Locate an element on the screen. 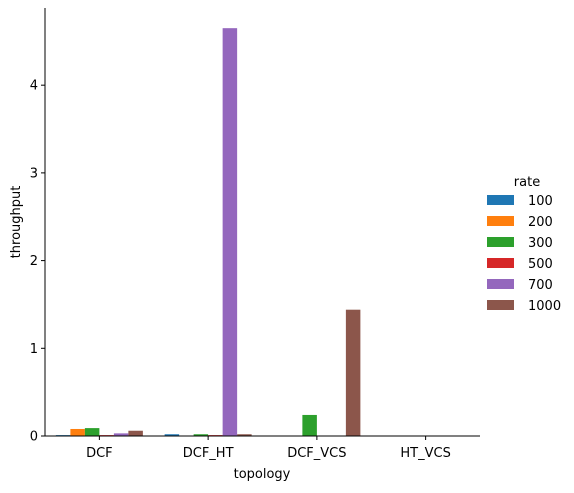 This screenshot has height=493, width=574. y-axis-label: throughput is located at coordinates (16, 222).